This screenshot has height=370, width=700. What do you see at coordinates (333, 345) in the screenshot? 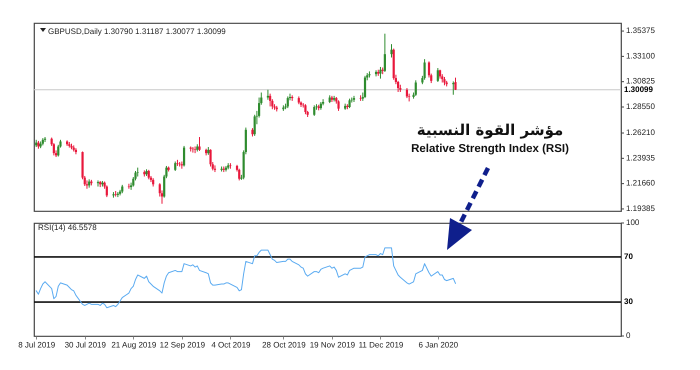
I see `x-tick-label: 19 Nov 2019` at bounding box center [333, 345].